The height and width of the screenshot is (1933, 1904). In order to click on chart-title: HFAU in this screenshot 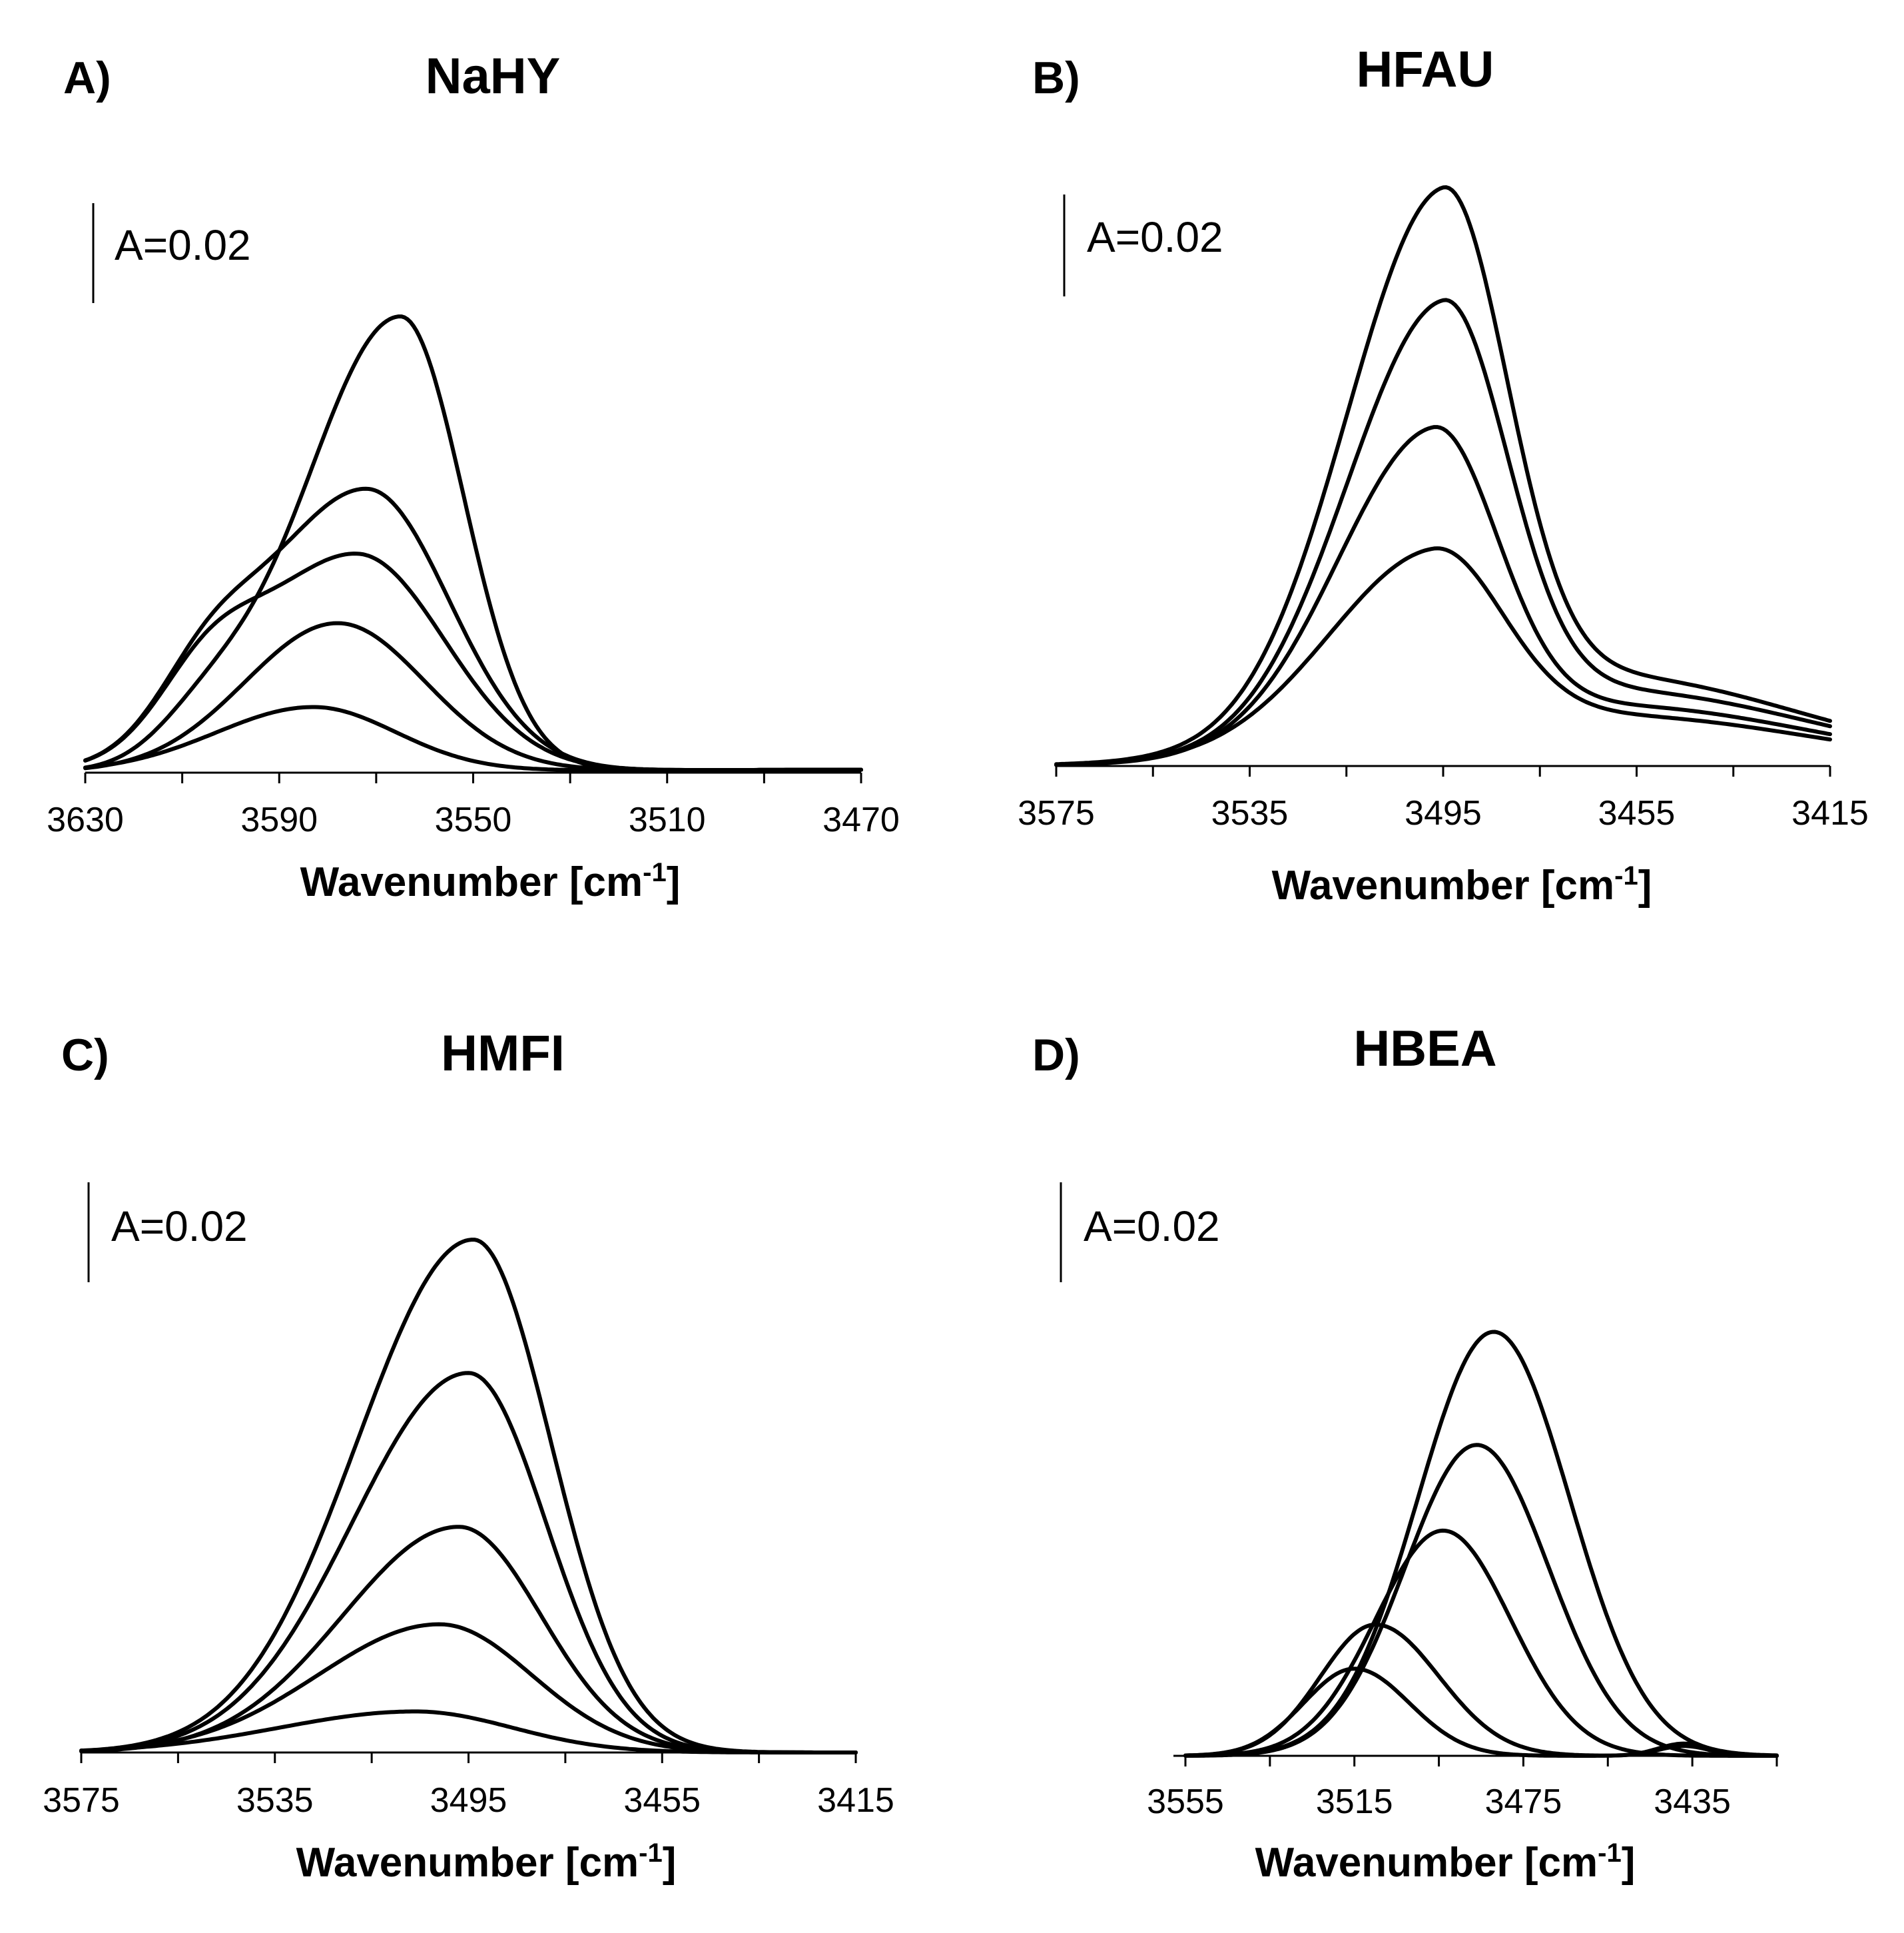, I will do `click(1426, 69)`.